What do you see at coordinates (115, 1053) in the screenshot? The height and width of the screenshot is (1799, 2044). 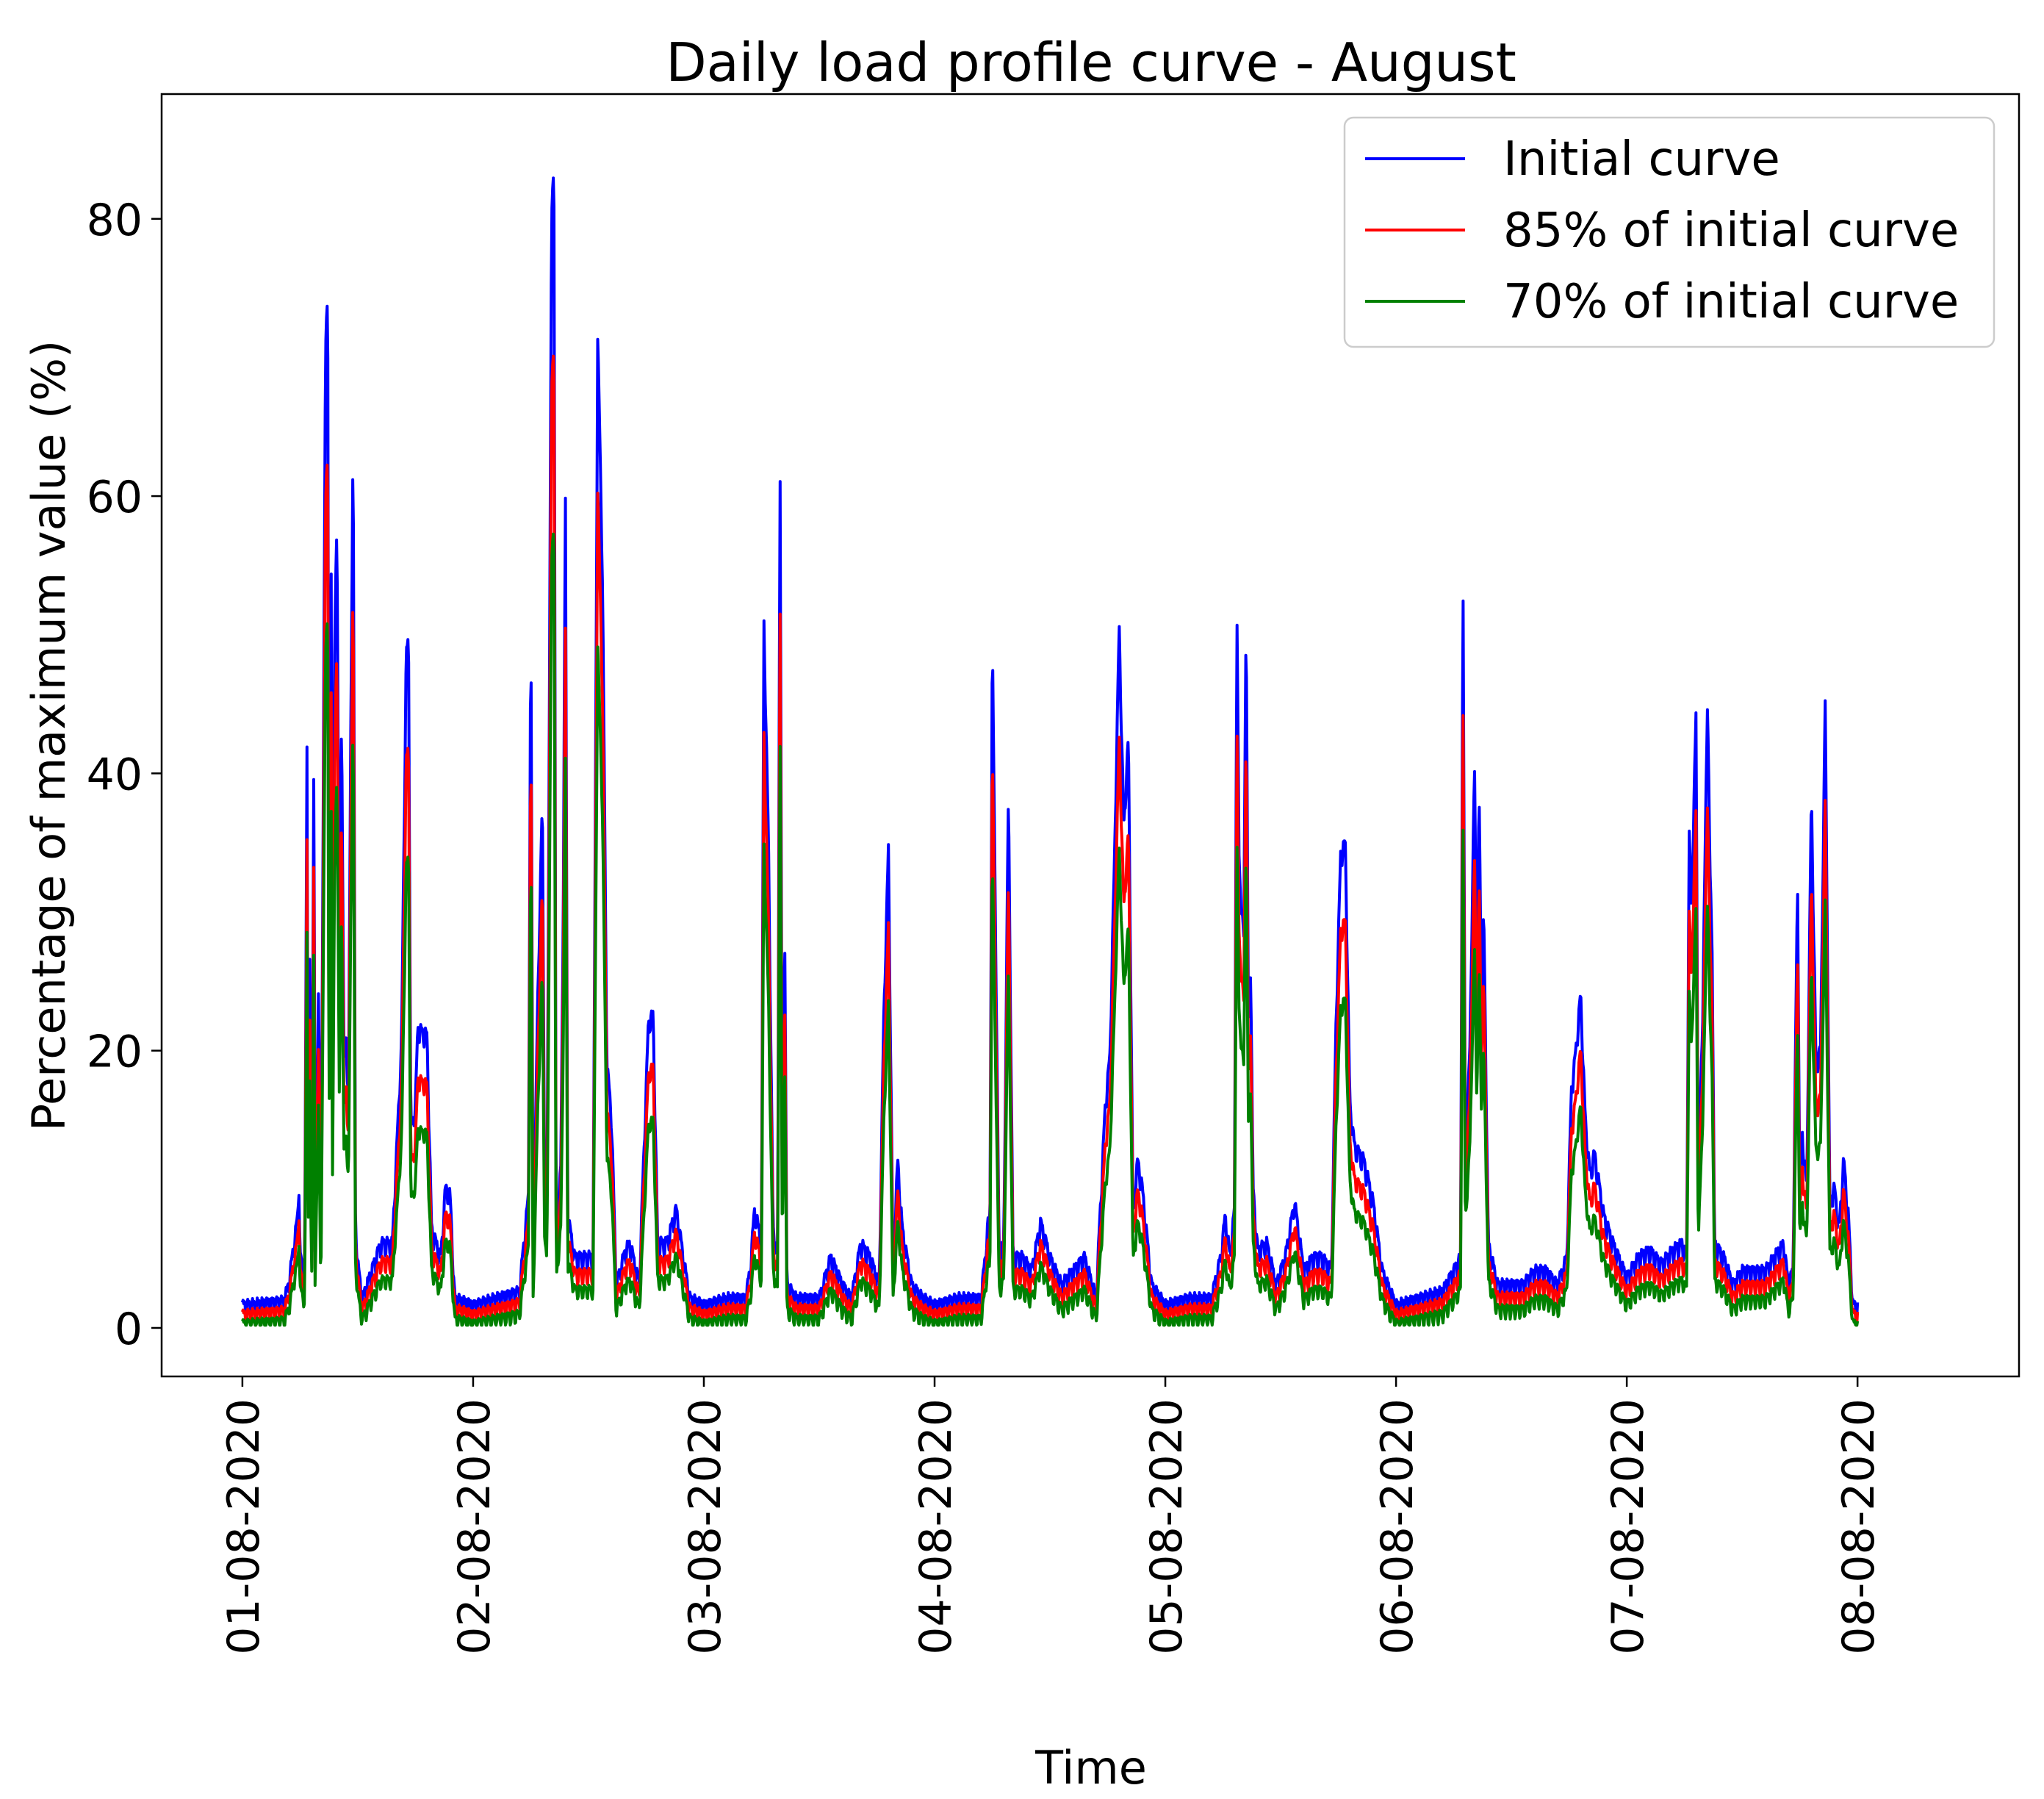 I see `y-tick-label: 20` at bounding box center [115, 1053].